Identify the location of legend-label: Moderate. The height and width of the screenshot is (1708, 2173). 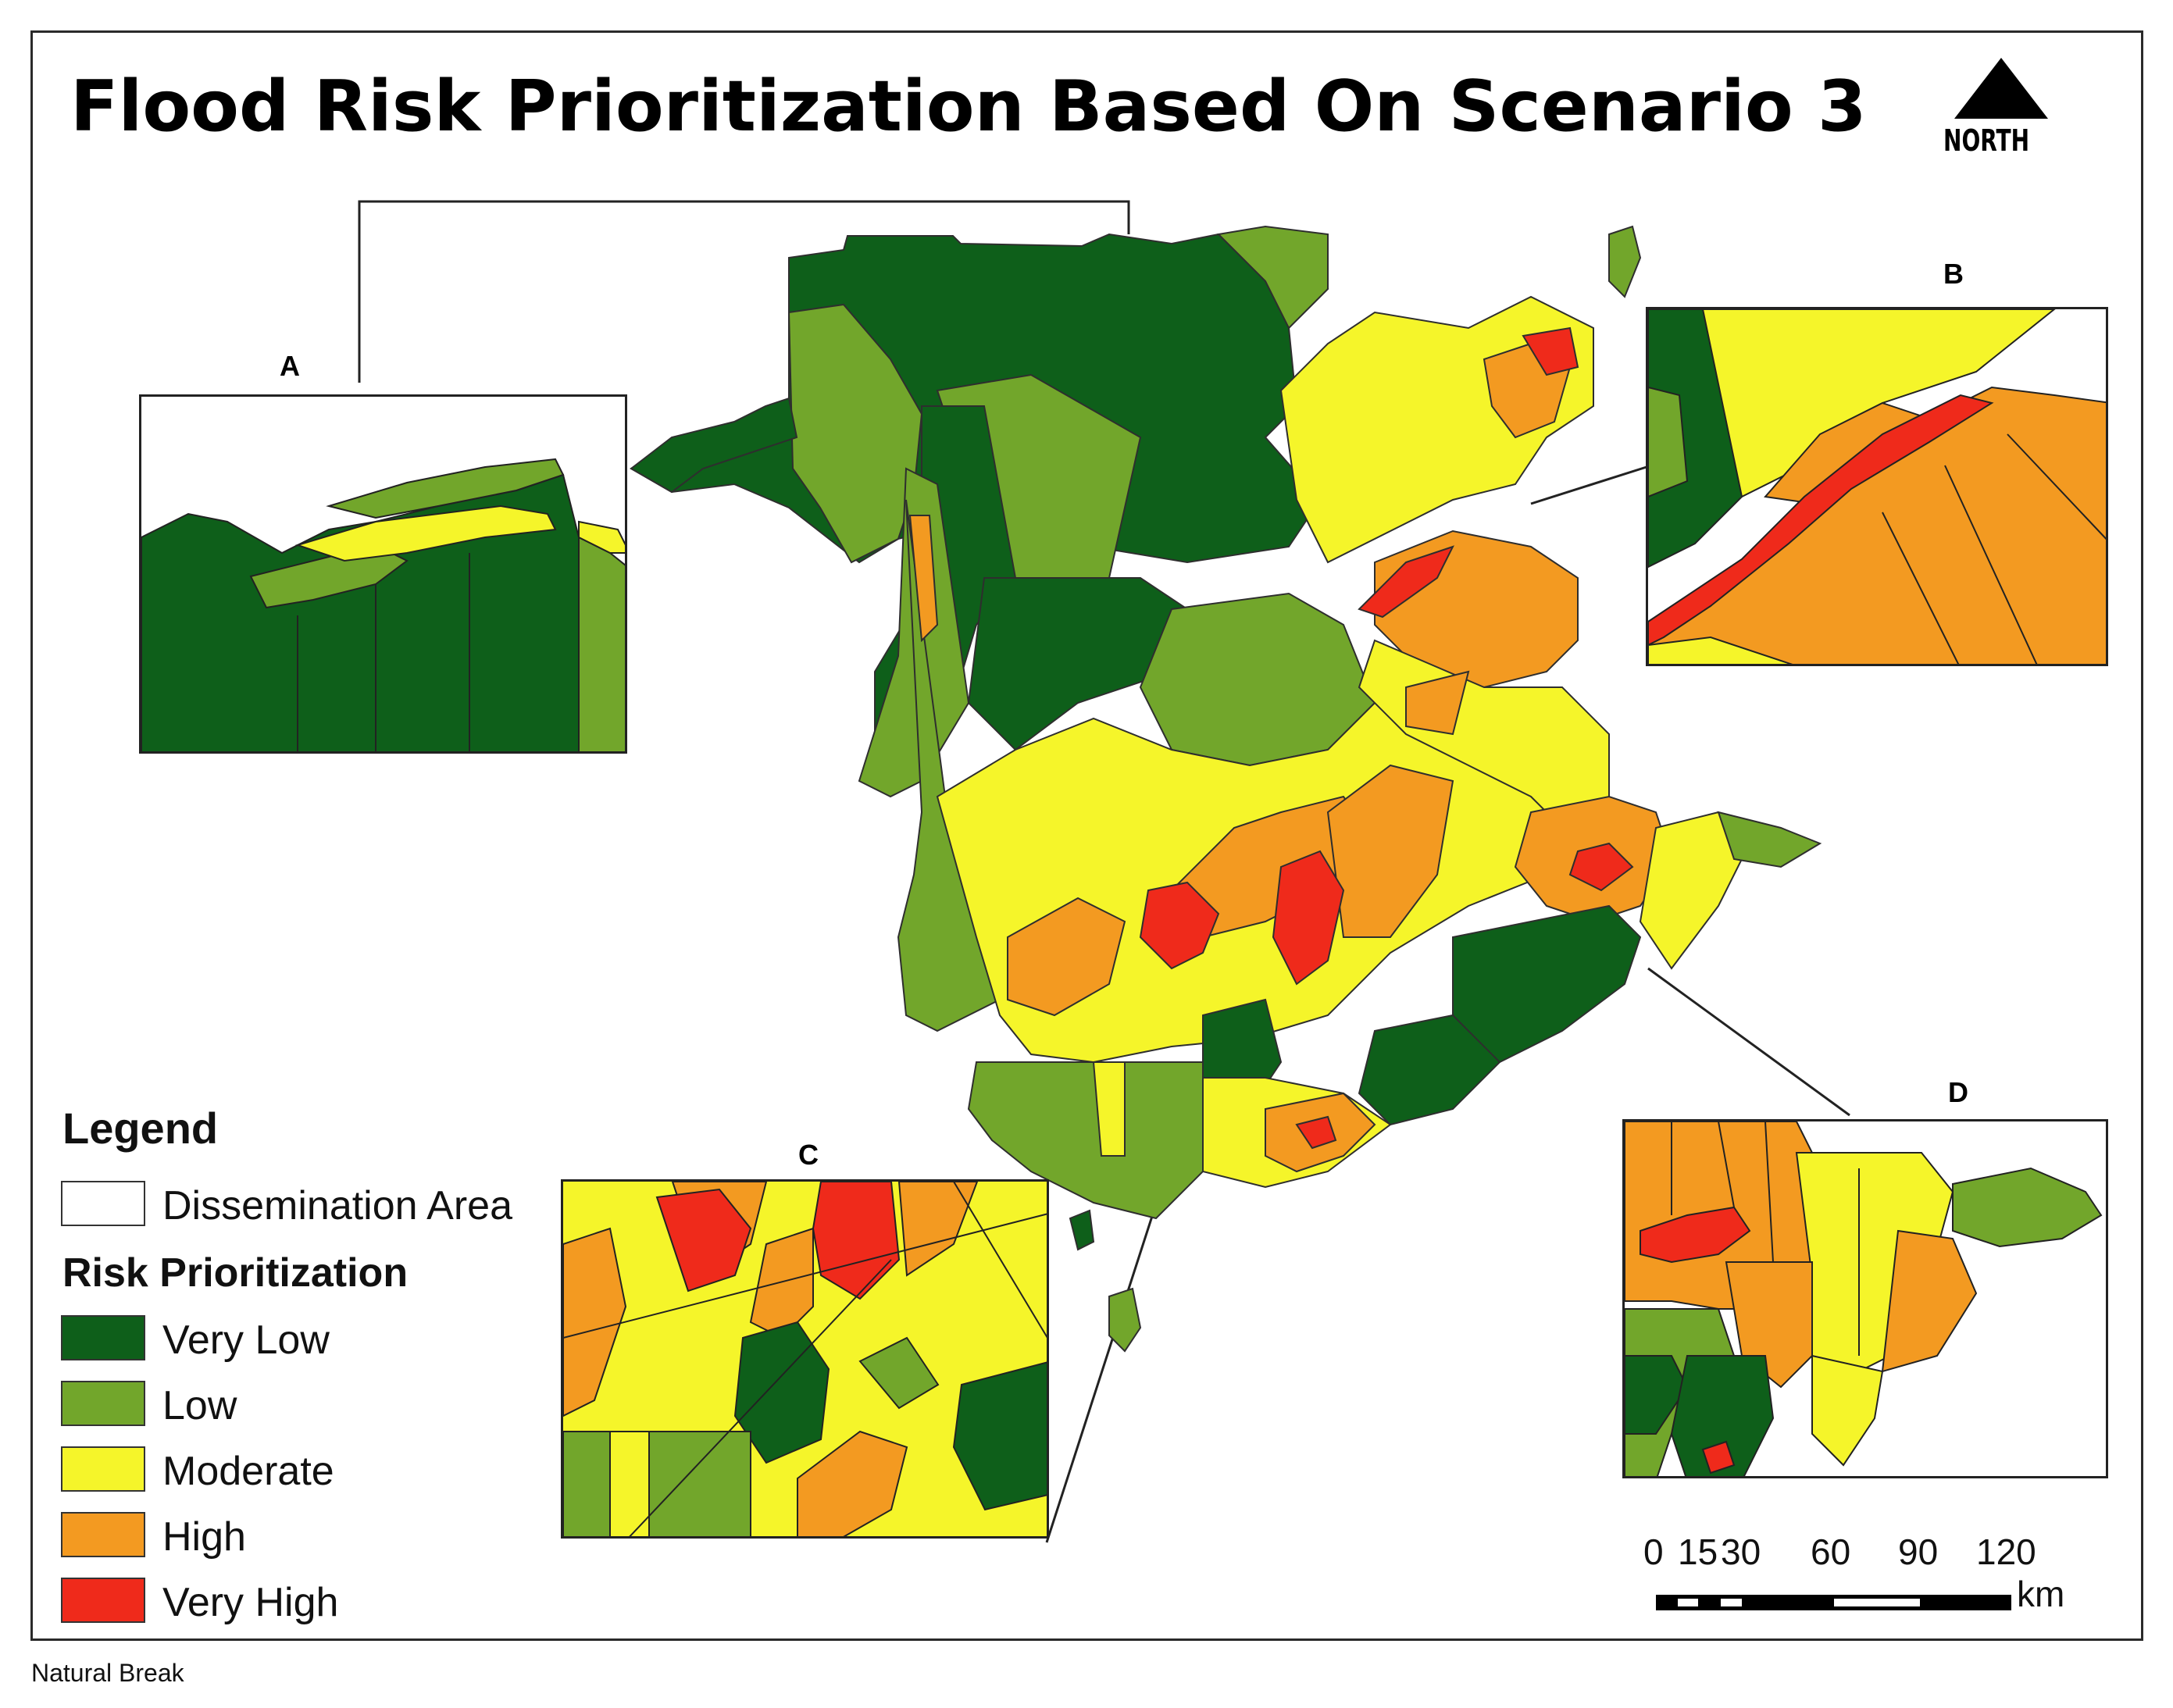
(248, 1471).